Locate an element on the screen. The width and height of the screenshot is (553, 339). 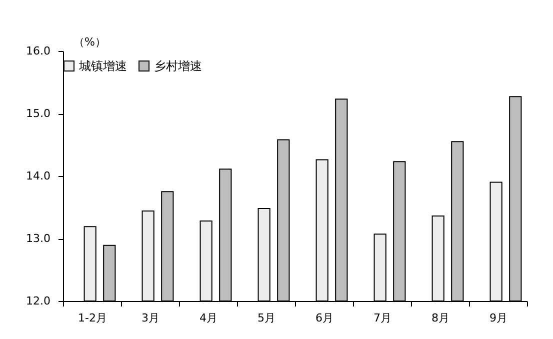
x-tick-label: 5月 is located at coordinates (267, 318).